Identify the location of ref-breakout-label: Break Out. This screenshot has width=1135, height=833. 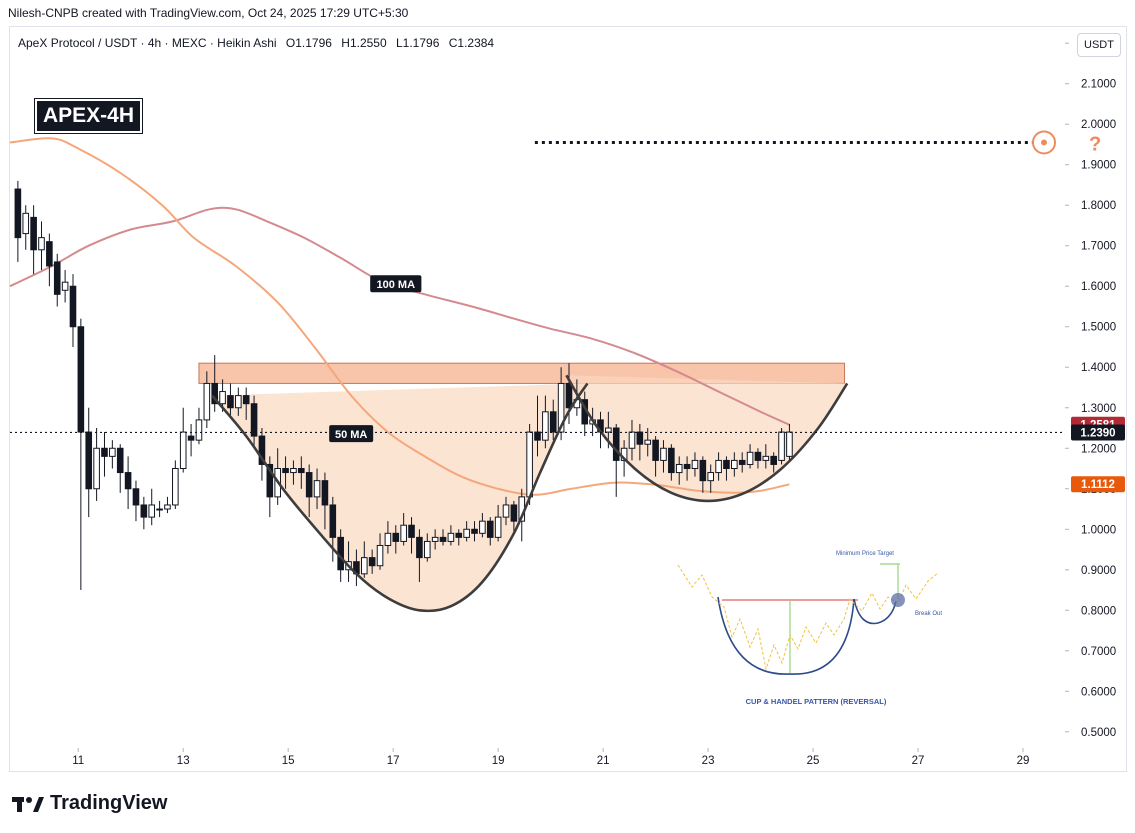
(928, 614).